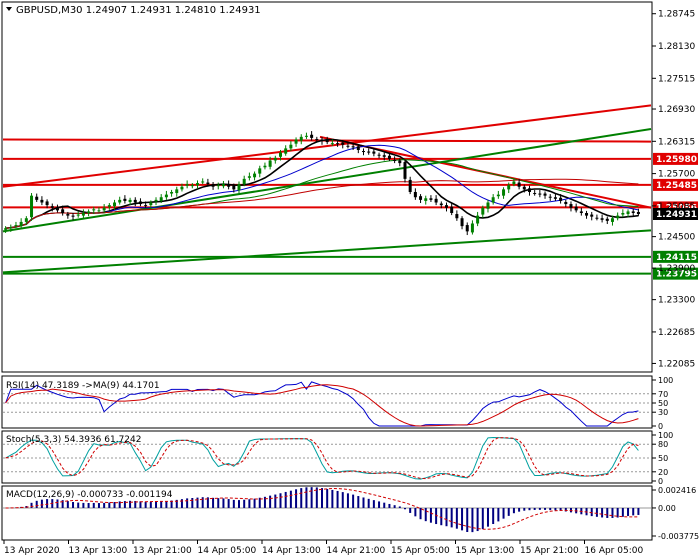  What do you see at coordinates (327, 457) in the screenshot?
I see `stoch-pane-frame` at bounding box center [327, 457].